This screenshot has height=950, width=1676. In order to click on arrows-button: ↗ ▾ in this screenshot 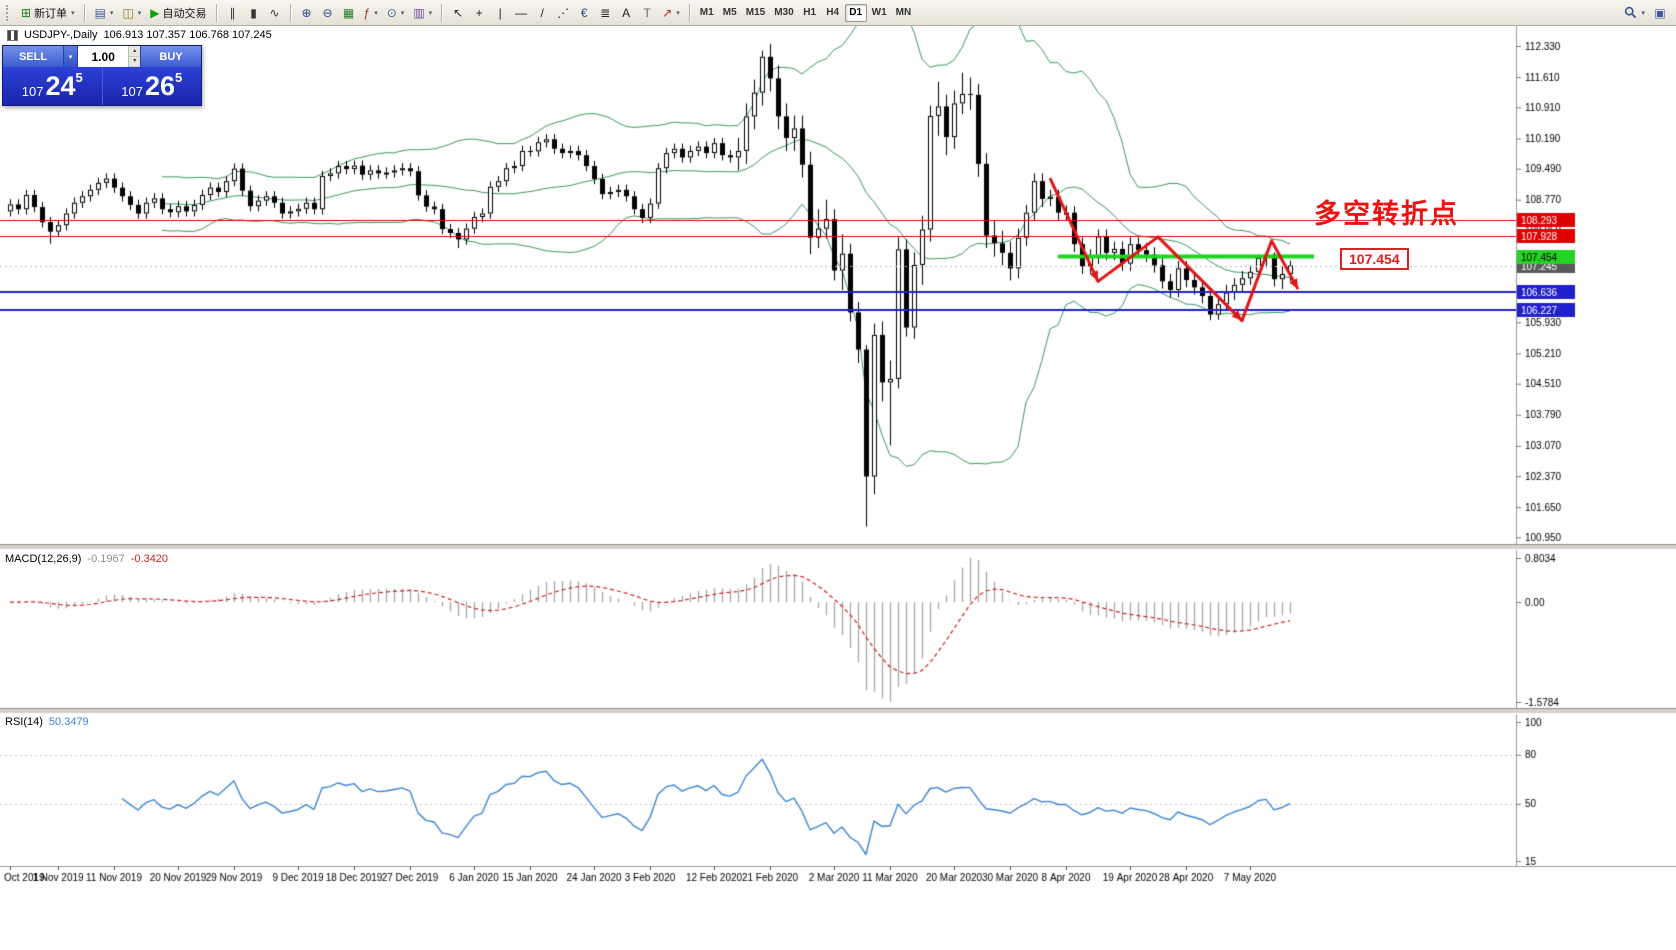, I will do `click(671, 13)`.